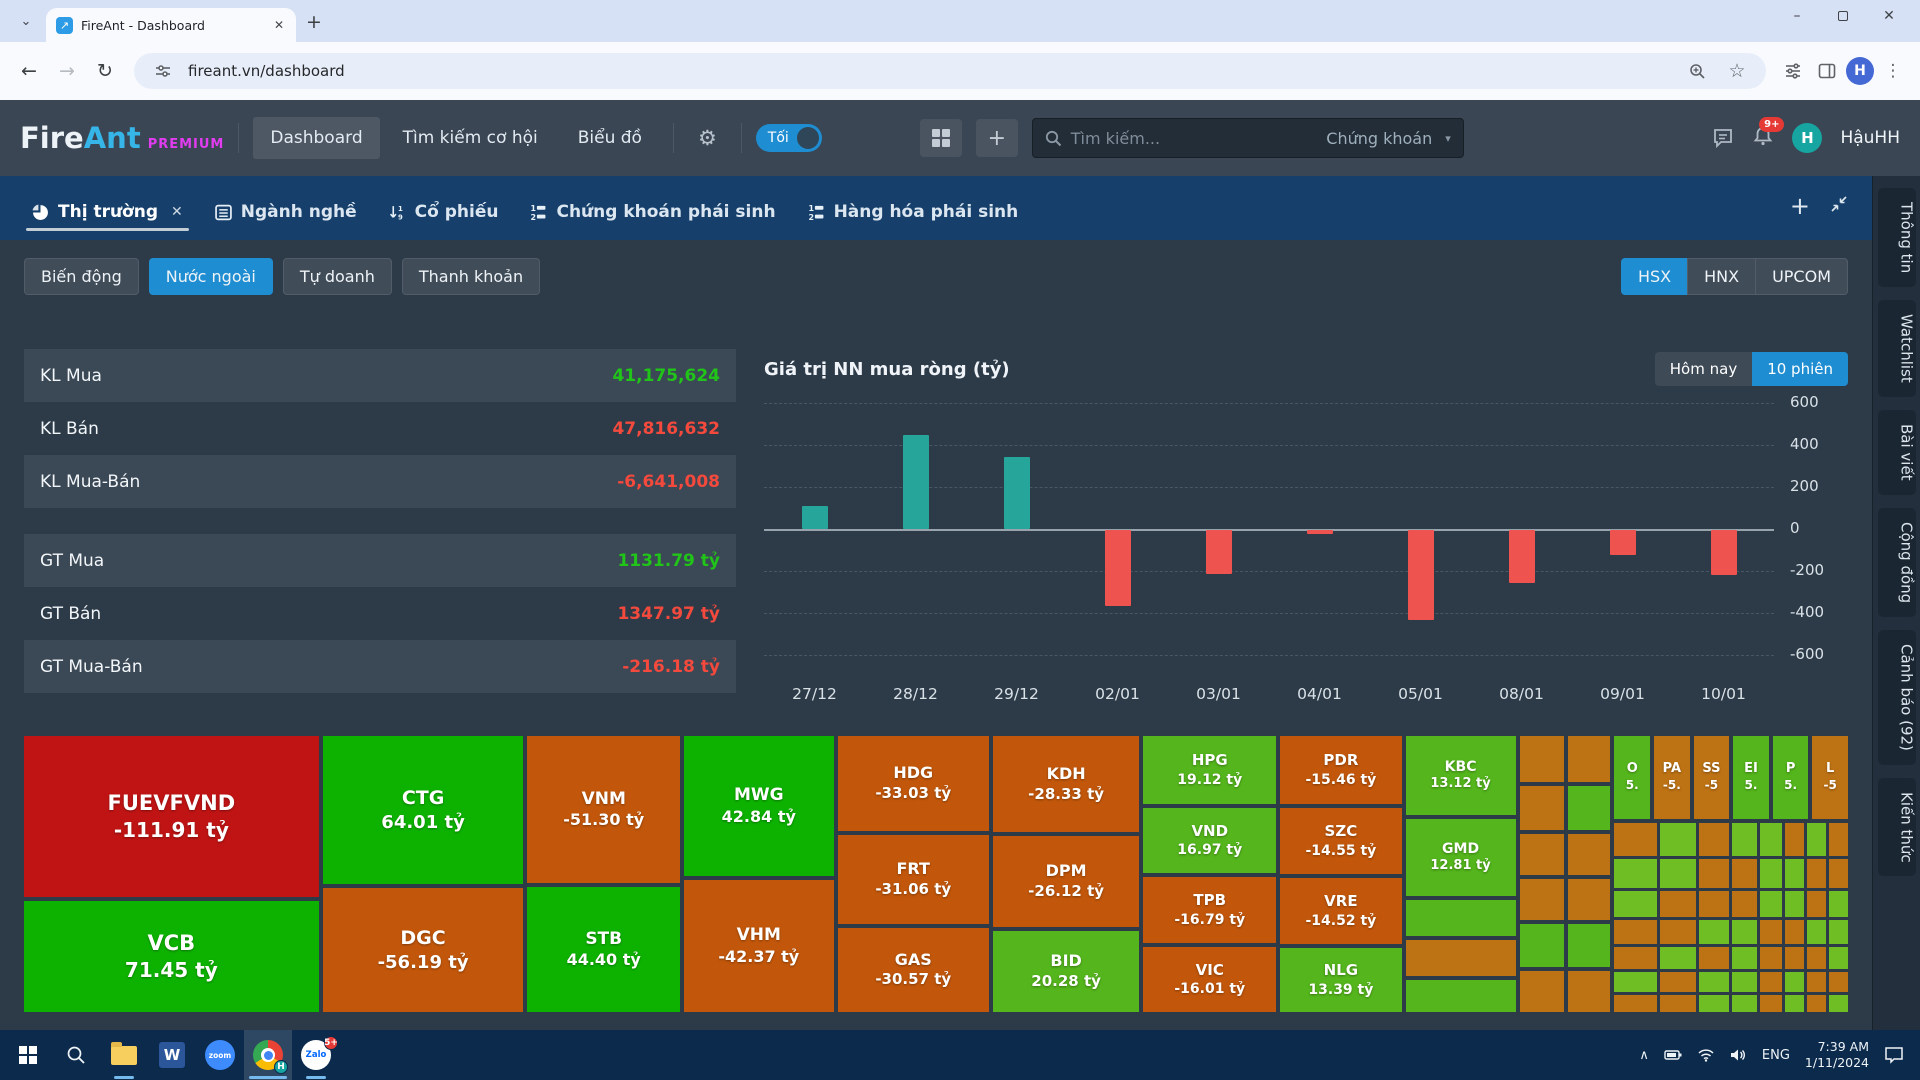  Describe the element at coordinates (380, 560) in the screenshot. I see `stat-row: GT Mua 1131.79 tỷ` at that location.